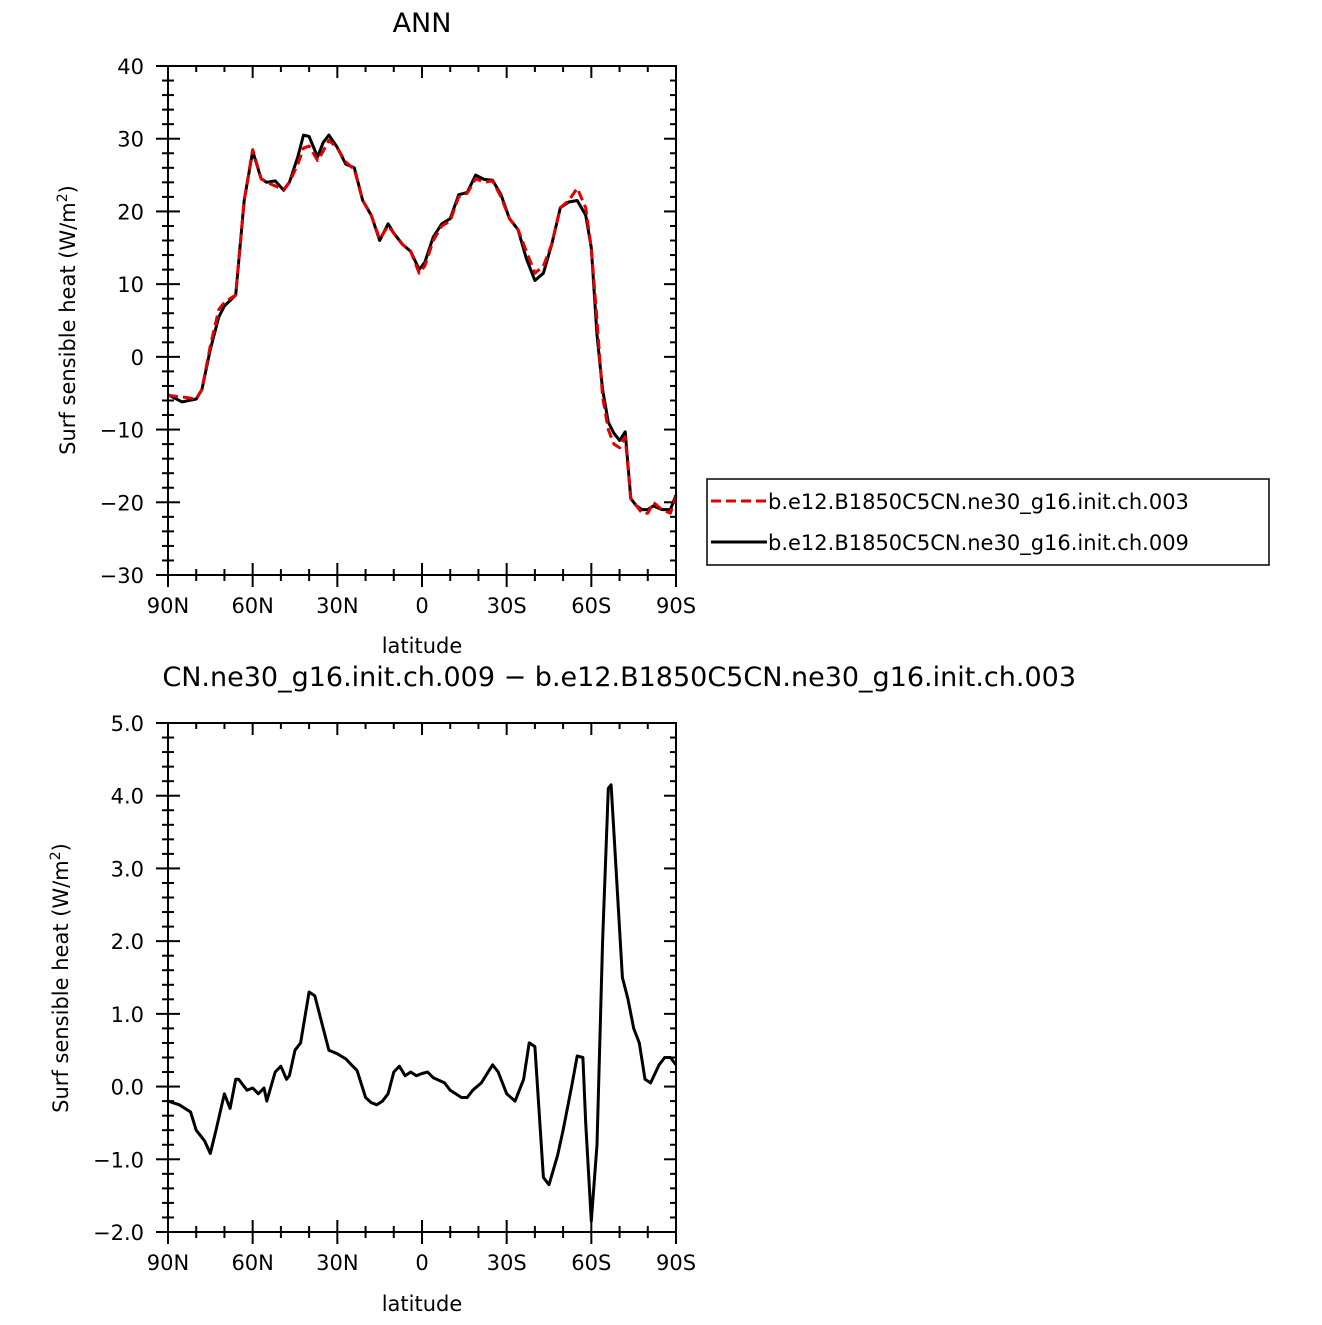  Describe the element at coordinates (61, 986) in the screenshot. I see `bottom-y-axis-label-text: Surf sensible heat (W/m` at that location.